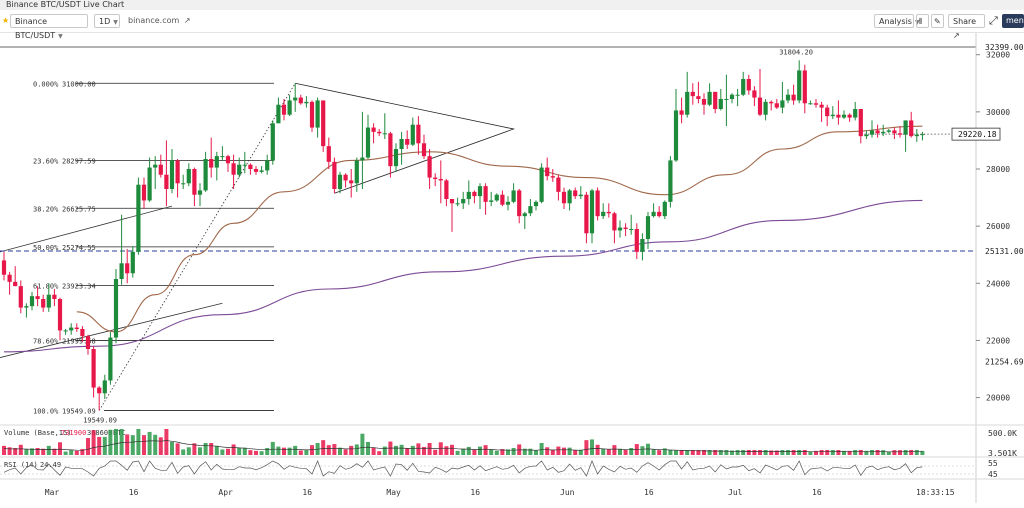 This screenshot has height=508, width=1024. I want to click on fullscreen-button: ⤢, so click(995, 21).